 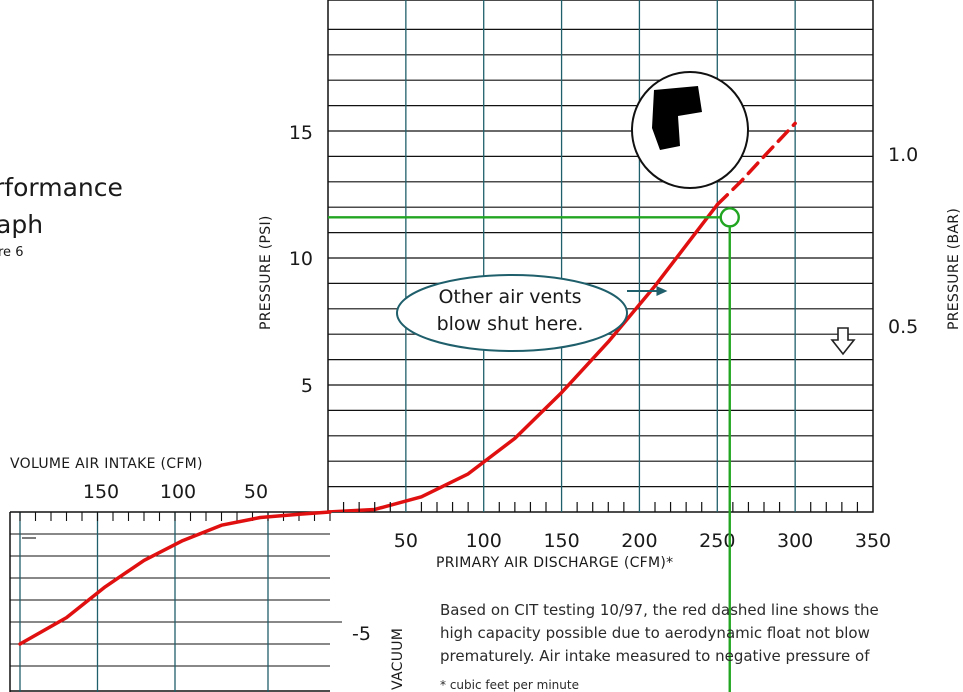 What do you see at coordinates (484, 541) in the screenshot?
I see `x-tick-100: 100` at bounding box center [484, 541].